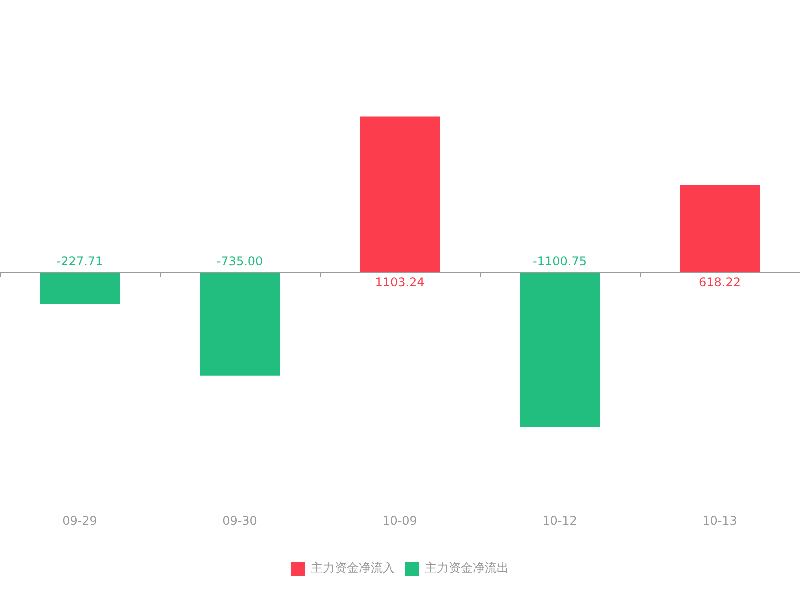  What do you see at coordinates (467, 568) in the screenshot?
I see `legend-label: 主力资金净流出` at bounding box center [467, 568].